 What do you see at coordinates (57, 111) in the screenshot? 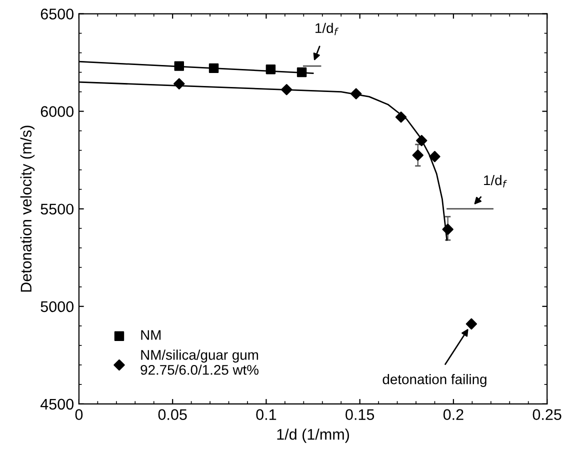
I see `y-tick-label: 6000` at bounding box center [57, 111].